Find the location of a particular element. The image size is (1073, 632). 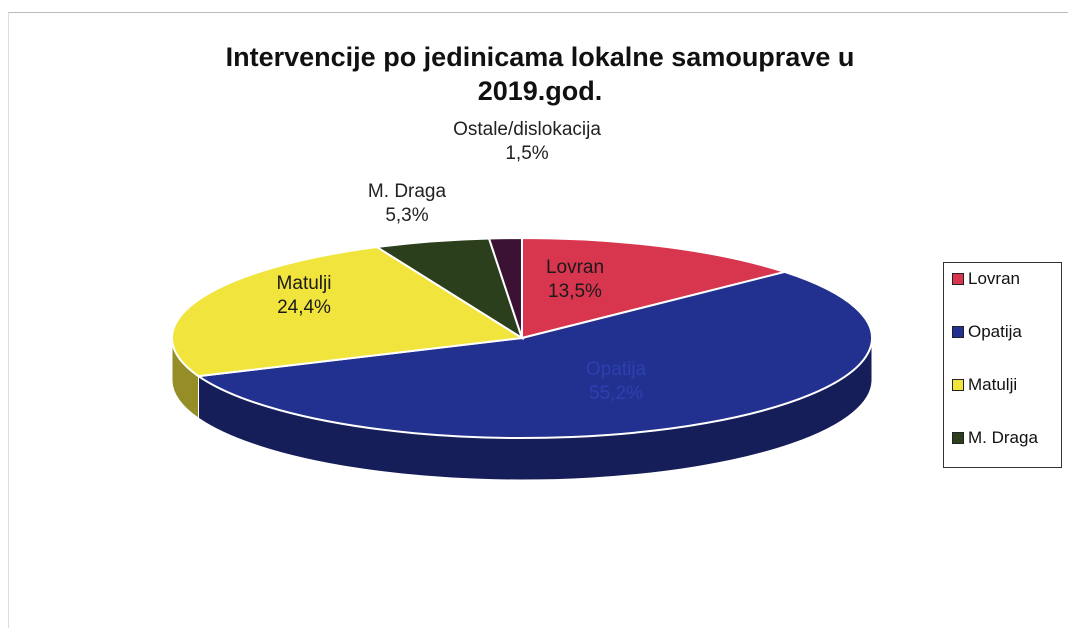

data-label: Ostale/dislokacija 1,5% is located at coordinates (527, 142).